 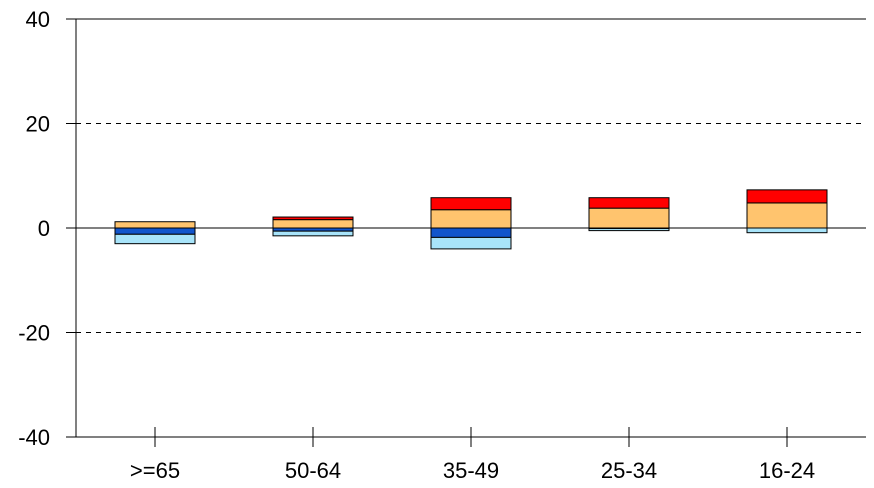 I want to click on y-tick-label: -20, so click(x=34, y=333).